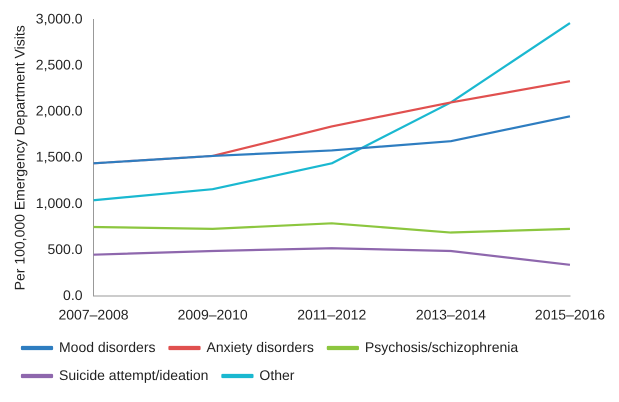  Describe the element at coordinates (213, 314) in the screenshot. I see `x-tick-label: 2009–2010` at that location.